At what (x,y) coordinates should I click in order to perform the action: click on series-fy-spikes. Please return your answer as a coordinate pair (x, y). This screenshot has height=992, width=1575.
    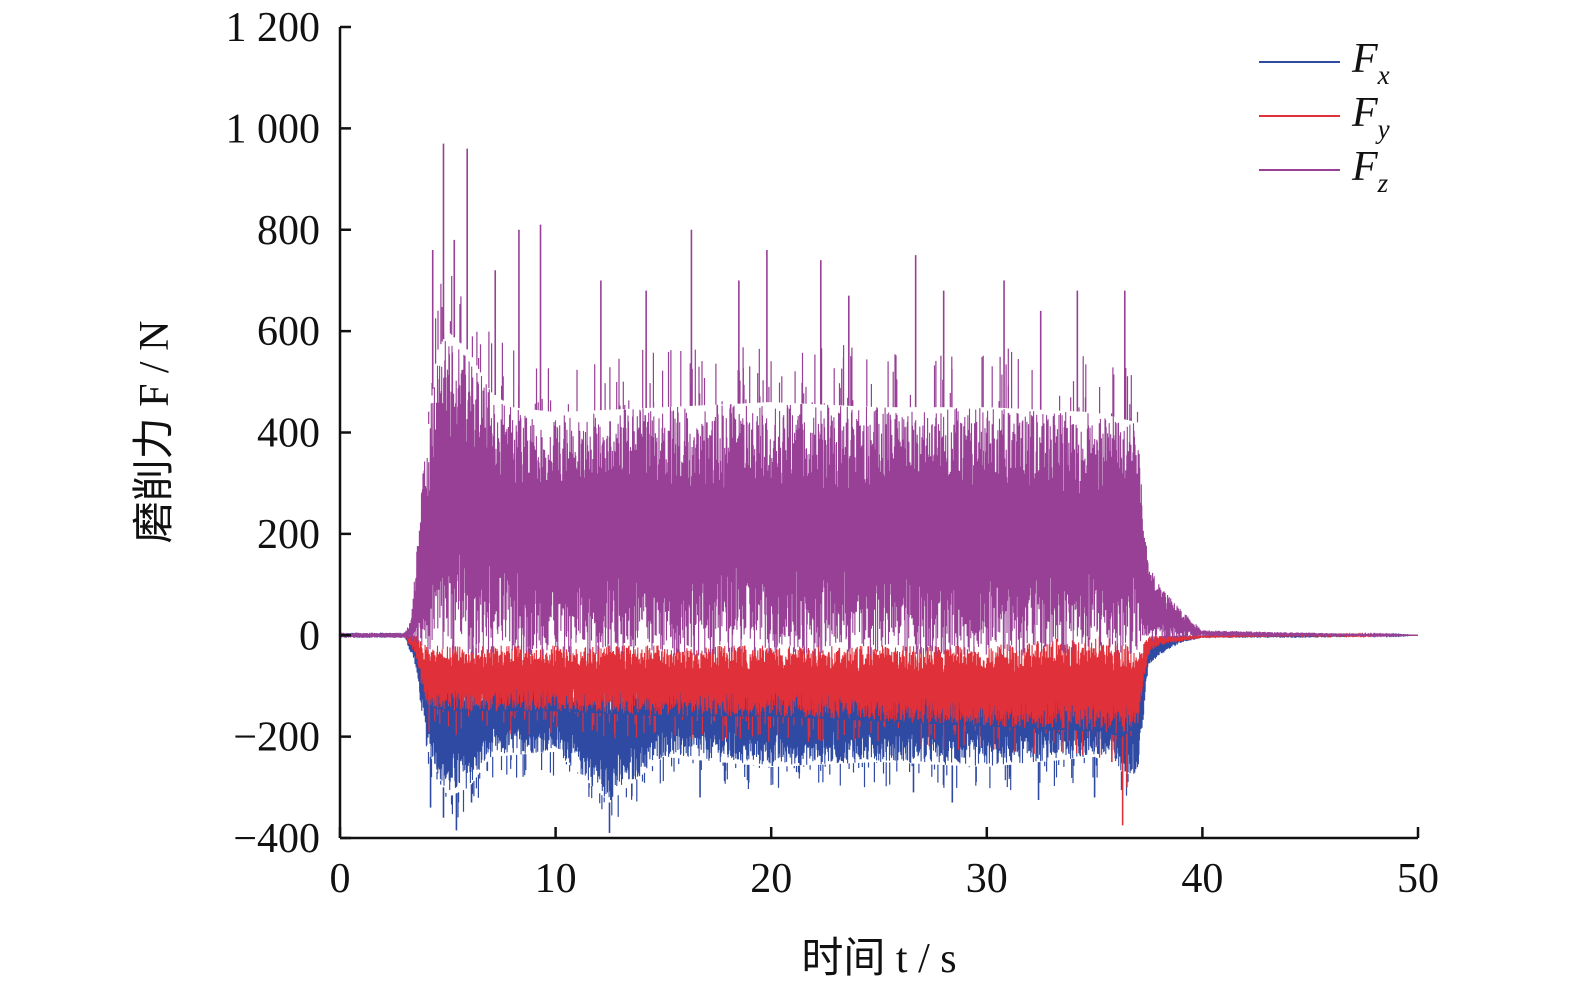
    Looking at the image, I should click on (780, 766).